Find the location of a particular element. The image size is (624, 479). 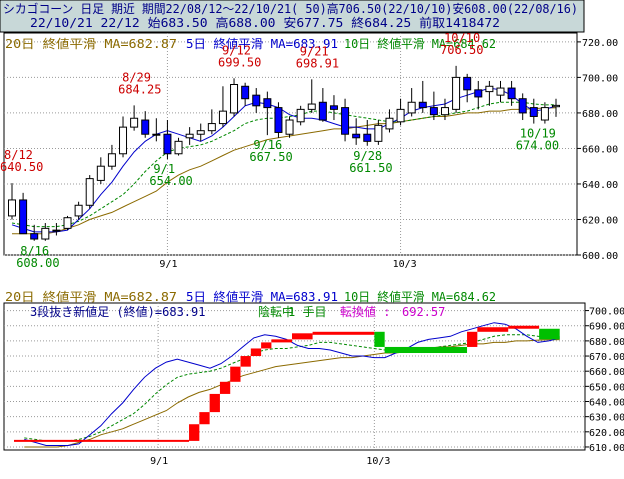

tlb-ytick-label: 680.00 is located at coordinates (606, 342).